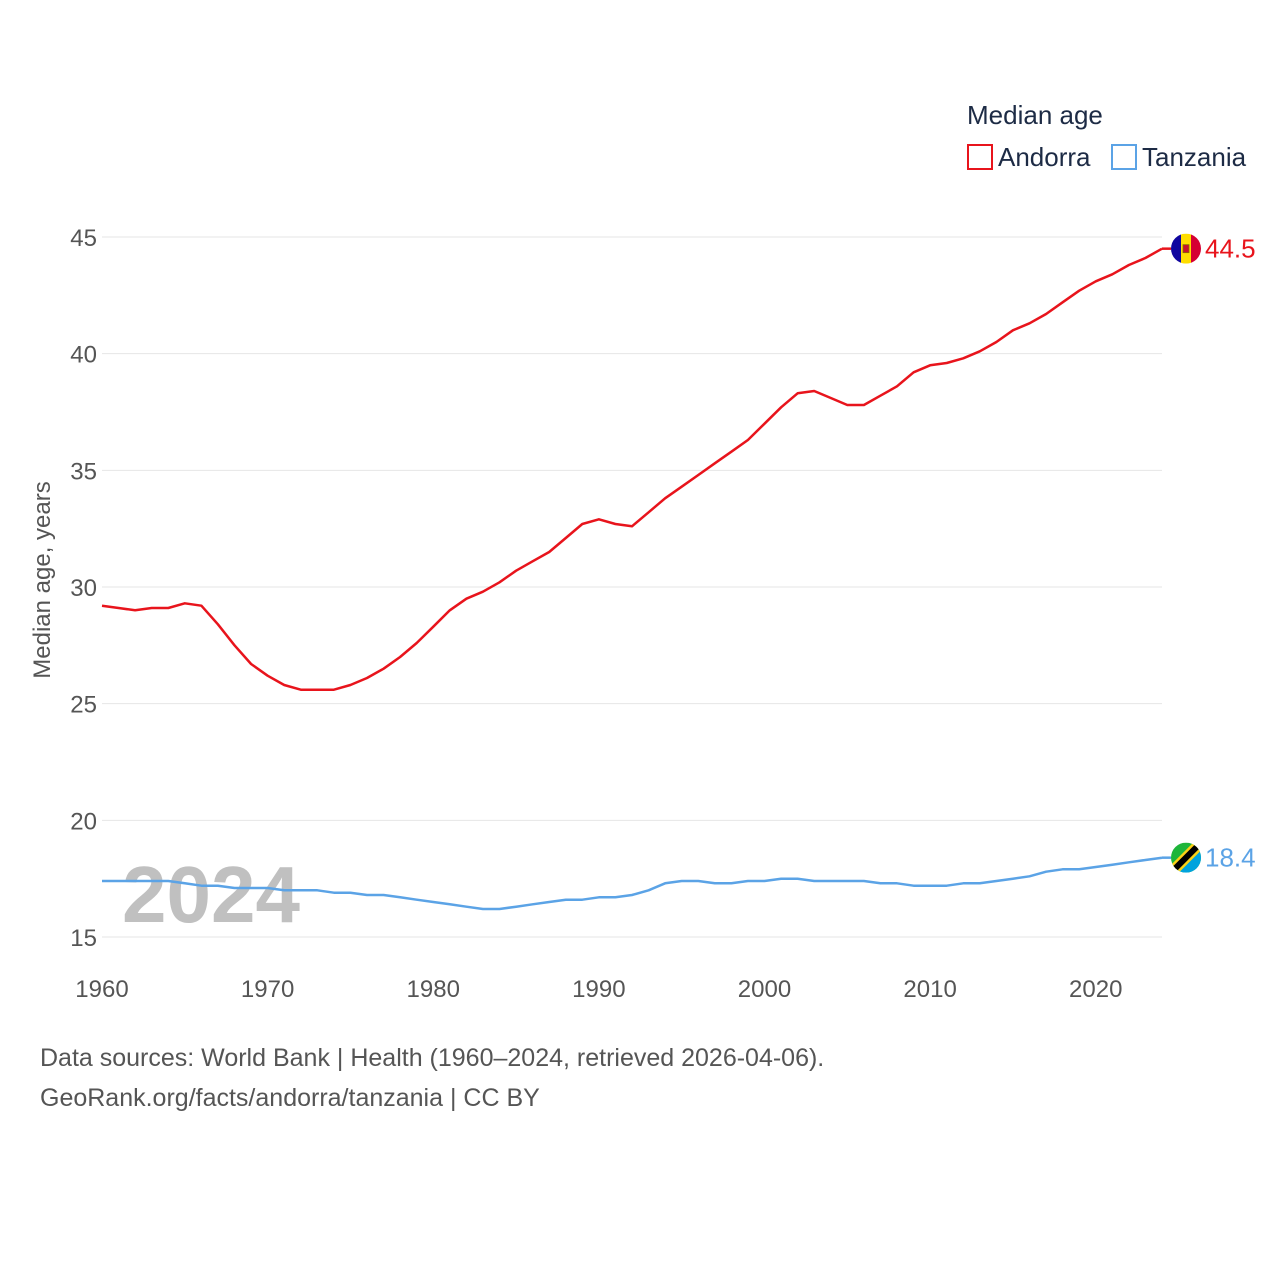 This screenshot has height=1280, width=1280. I want to click on legend-item-andorra: Andorra, so click(1029, 157).